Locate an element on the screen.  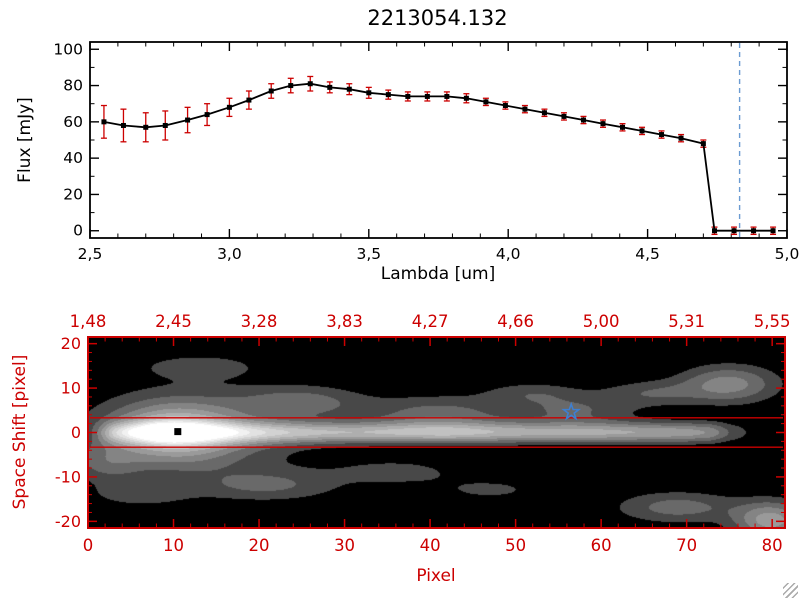
tick-label: 70 is located at coordinates (686, 545).